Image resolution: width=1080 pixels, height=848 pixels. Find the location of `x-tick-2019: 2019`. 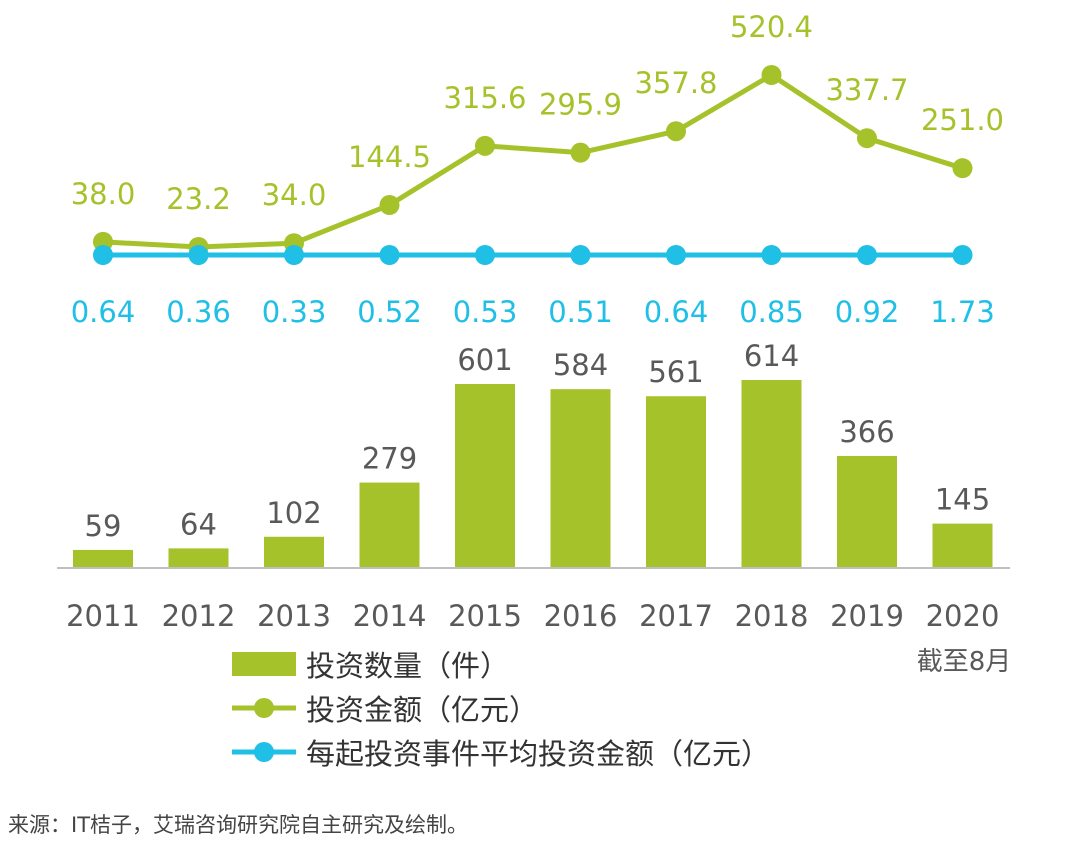

x-tick-2019: 2019 is located at coordinates (867, 616).